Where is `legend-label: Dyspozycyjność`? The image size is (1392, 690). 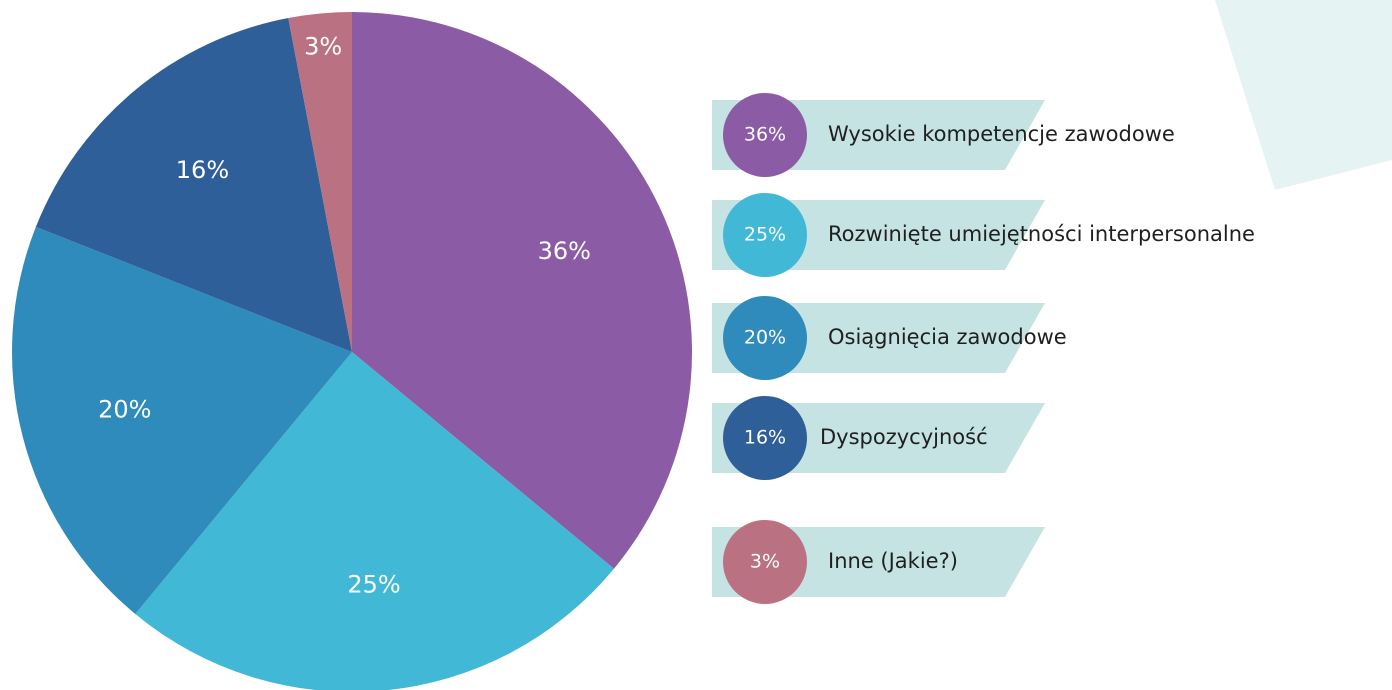
legend-label: Dyspozycyjność is located at coordinates (904, 437).